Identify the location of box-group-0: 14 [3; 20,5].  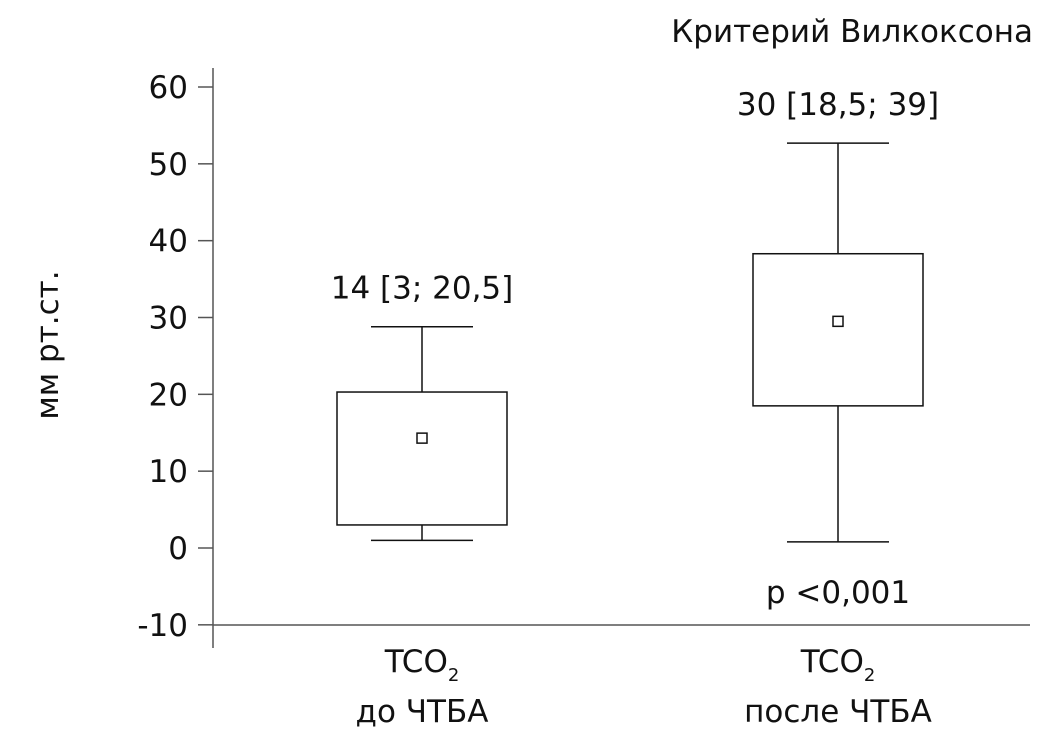
(422, 406).